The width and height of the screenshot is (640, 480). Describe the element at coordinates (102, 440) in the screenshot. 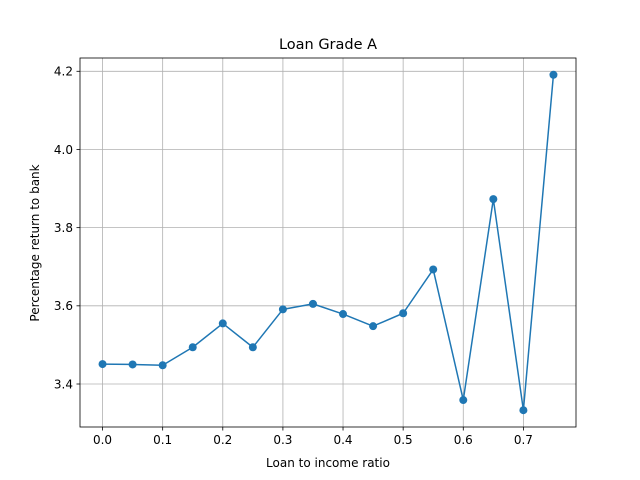

I see `x-tick-label: 0.0` at that location.